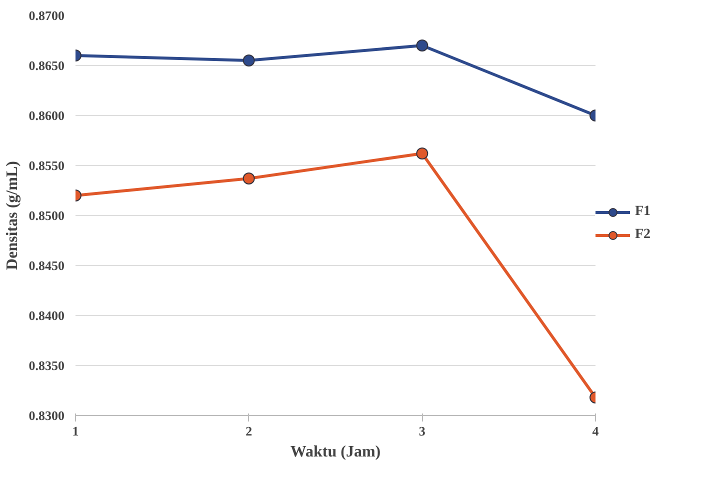 The width and height of the screenshot is (728, 504). Describe the element at coordinates (46, 15) in the screenshot. I see `y-tick-label: 0.8700` at that location.